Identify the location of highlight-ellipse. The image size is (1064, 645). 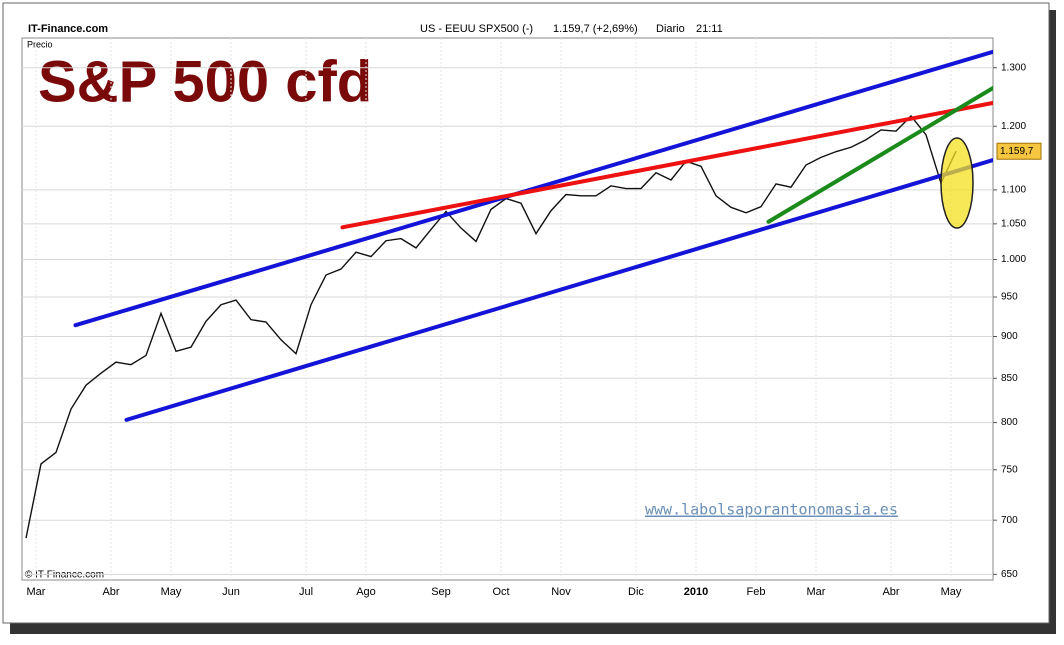
(957, 183).